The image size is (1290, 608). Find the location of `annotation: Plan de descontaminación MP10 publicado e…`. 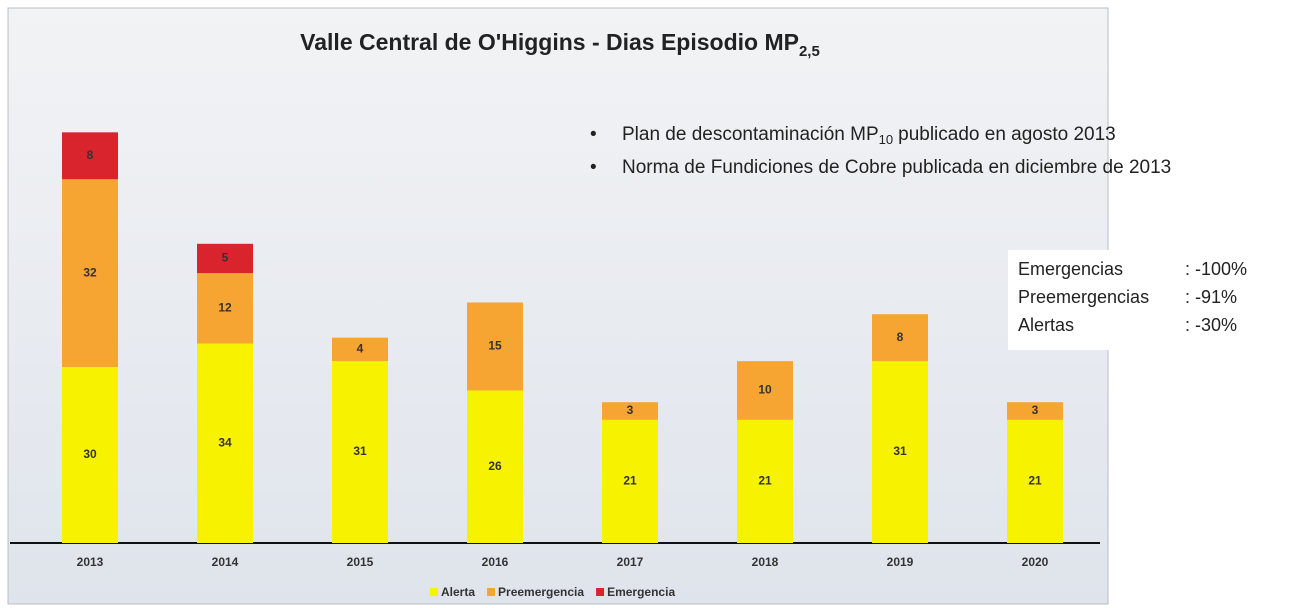

annotation: Plan de descontaminación MP10 publicado e… is located at coordinates (869, 135).